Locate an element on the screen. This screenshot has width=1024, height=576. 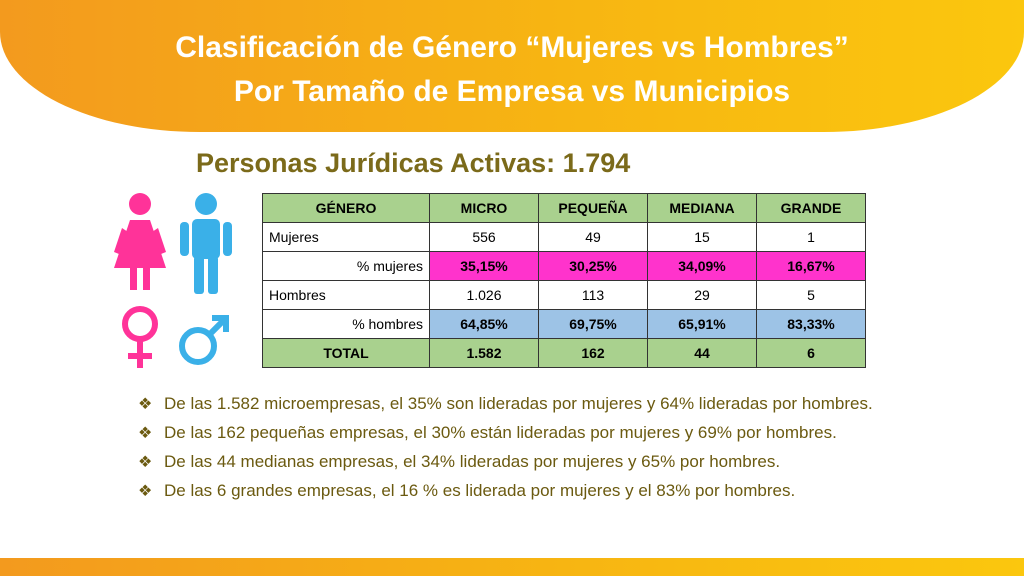
table-row-pct-hombres: % hombres 64,85% 69,75% 65,91% 83,33% is located at coordinates (564, 324).